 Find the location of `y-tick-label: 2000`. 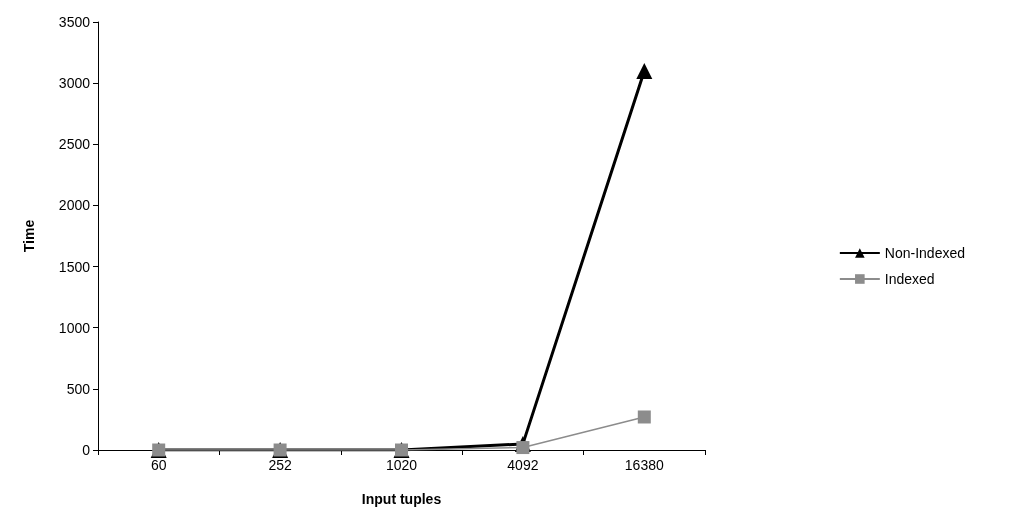

y-tick-label: 2000 is located at coordinates (74, 205).